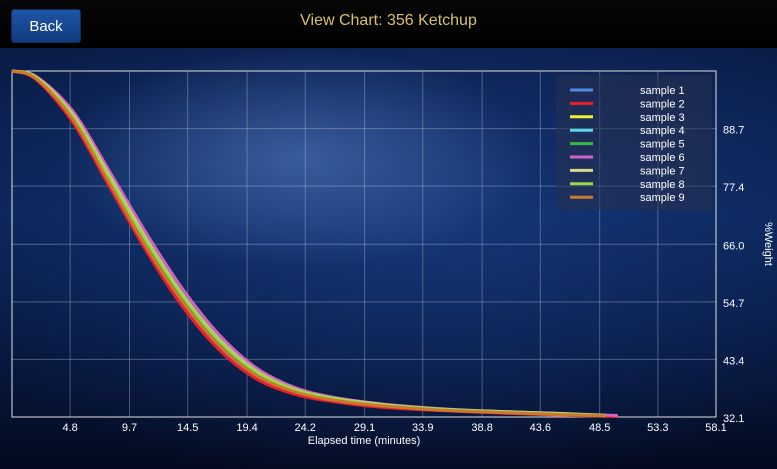 The width and height of the screenshot is (777, 469). What do you see at coordinates (662, 104) in the screenshot?
I see `legend-label: sample 2` at bounding box center [662, 104].